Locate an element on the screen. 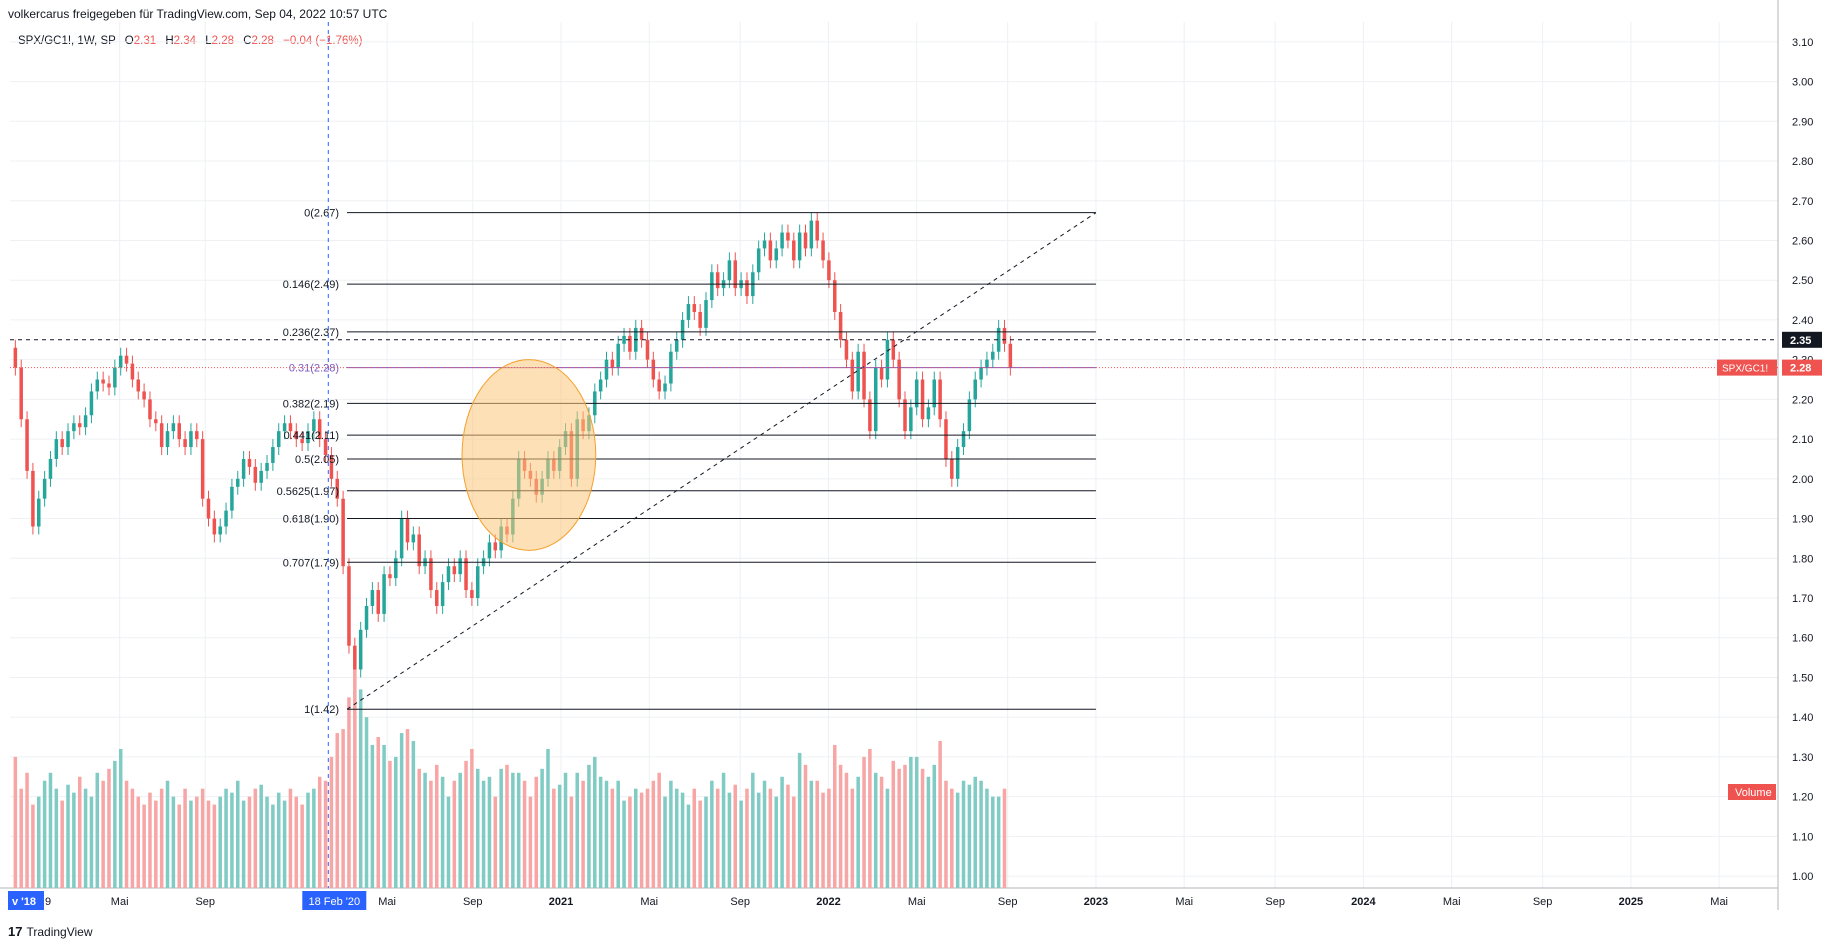  legend-high-label: H is located at coordinates (169, 41).